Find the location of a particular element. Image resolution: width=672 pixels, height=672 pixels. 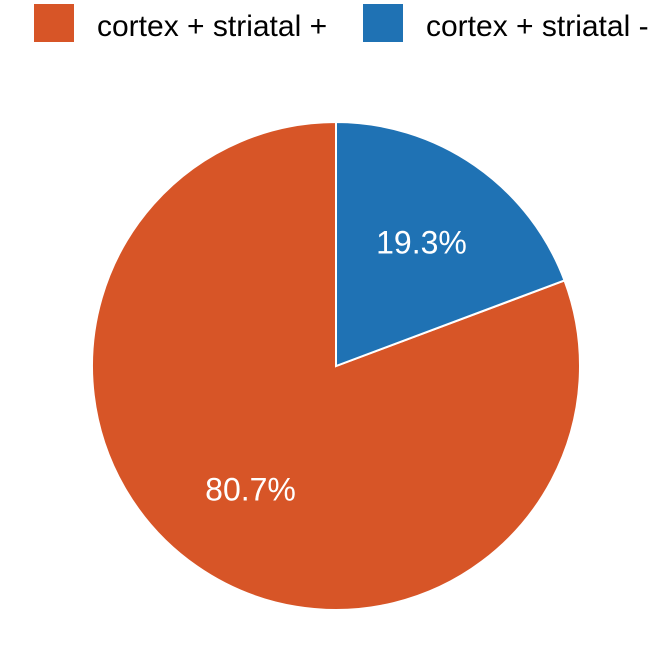

legend: cortex + striatal + cortex + striatal - is located at coordinates (341, 23).